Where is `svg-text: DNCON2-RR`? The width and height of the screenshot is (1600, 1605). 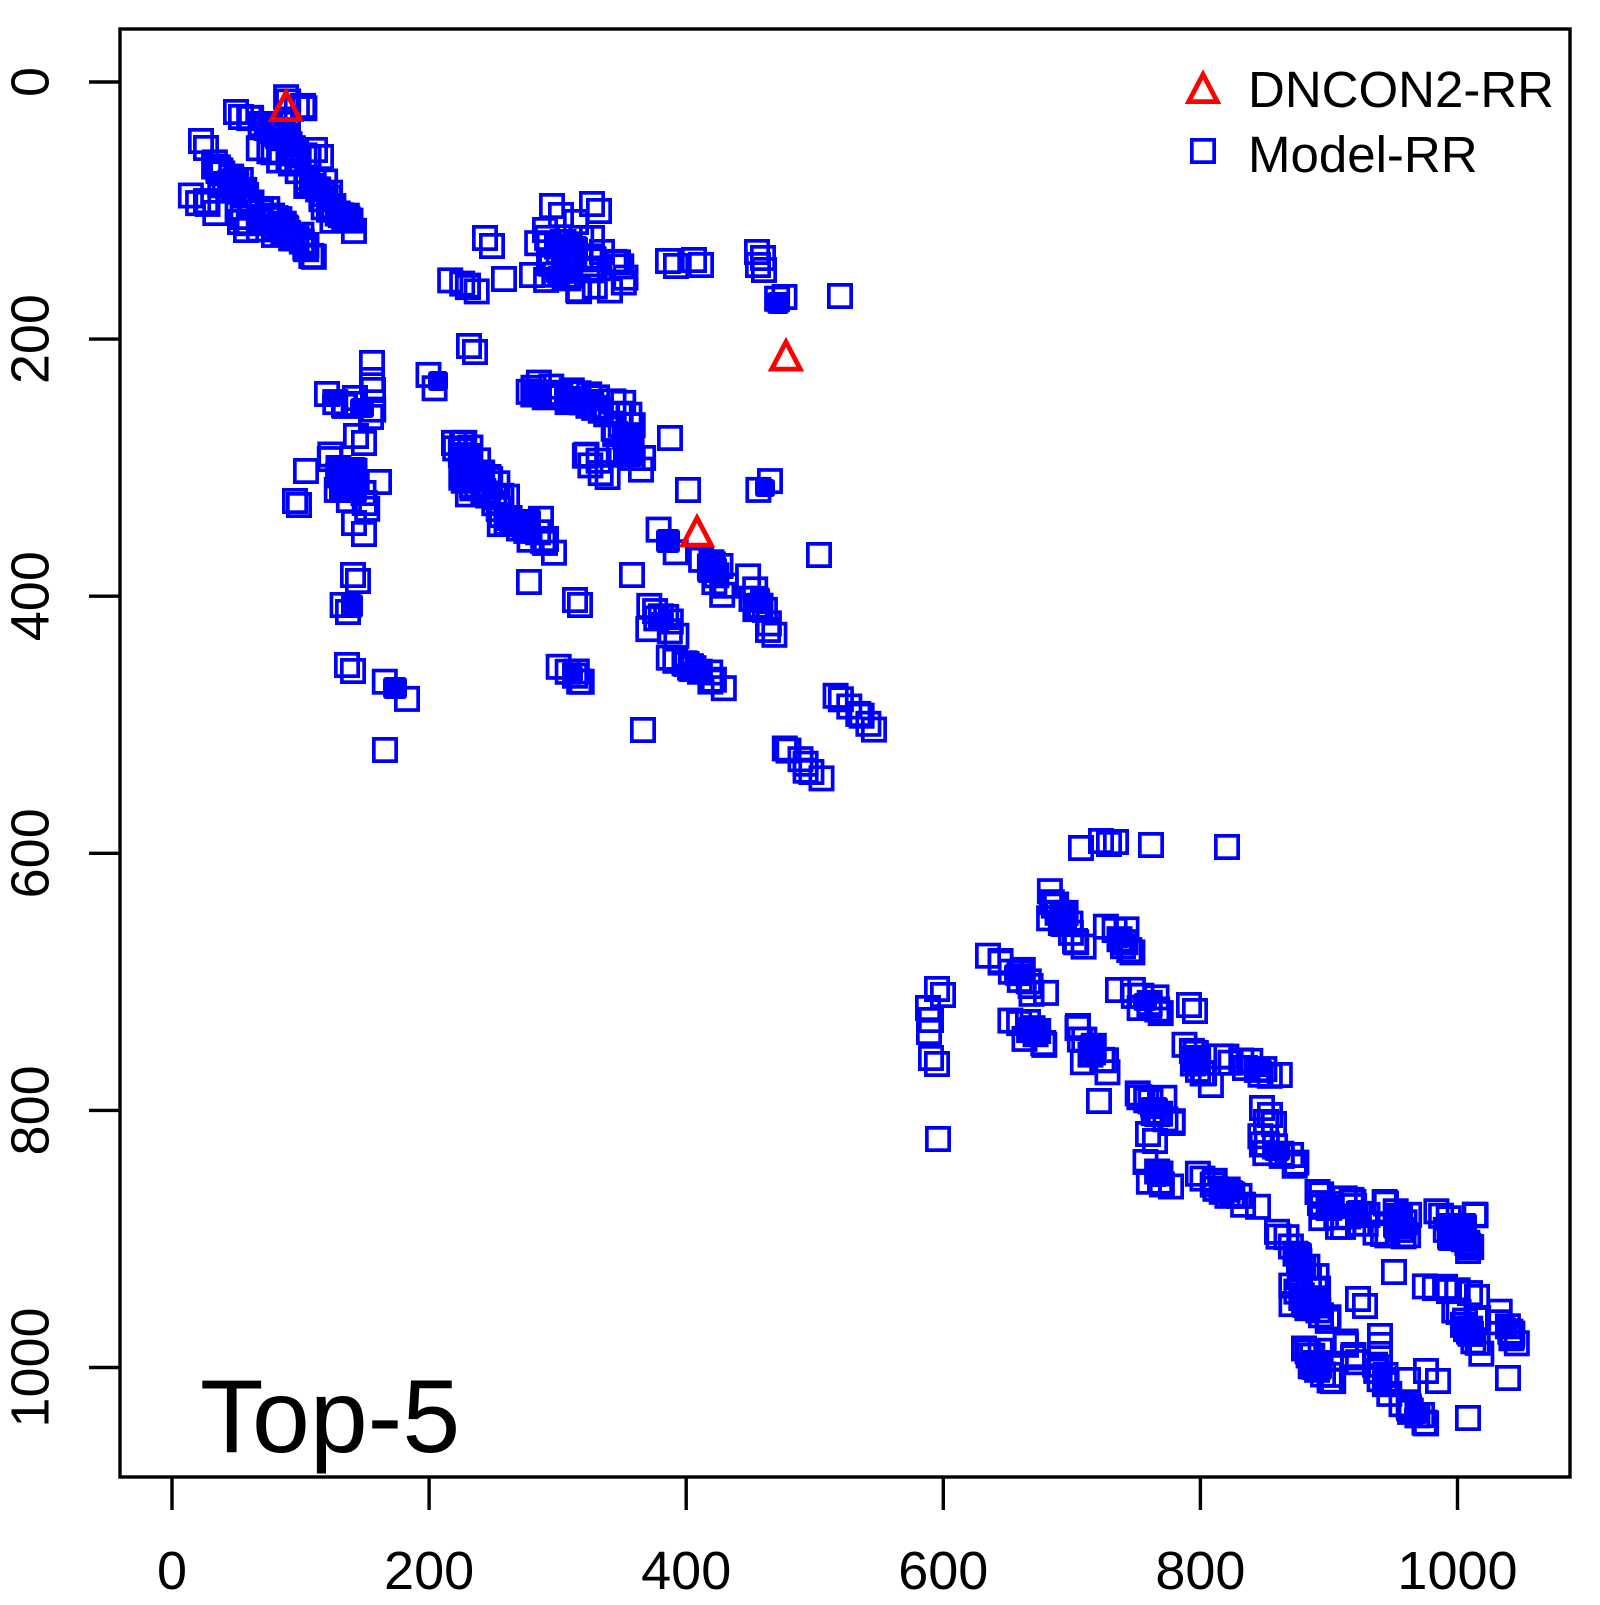
svg-text: DNCON2-RR is located at coordinates (1401, 89).